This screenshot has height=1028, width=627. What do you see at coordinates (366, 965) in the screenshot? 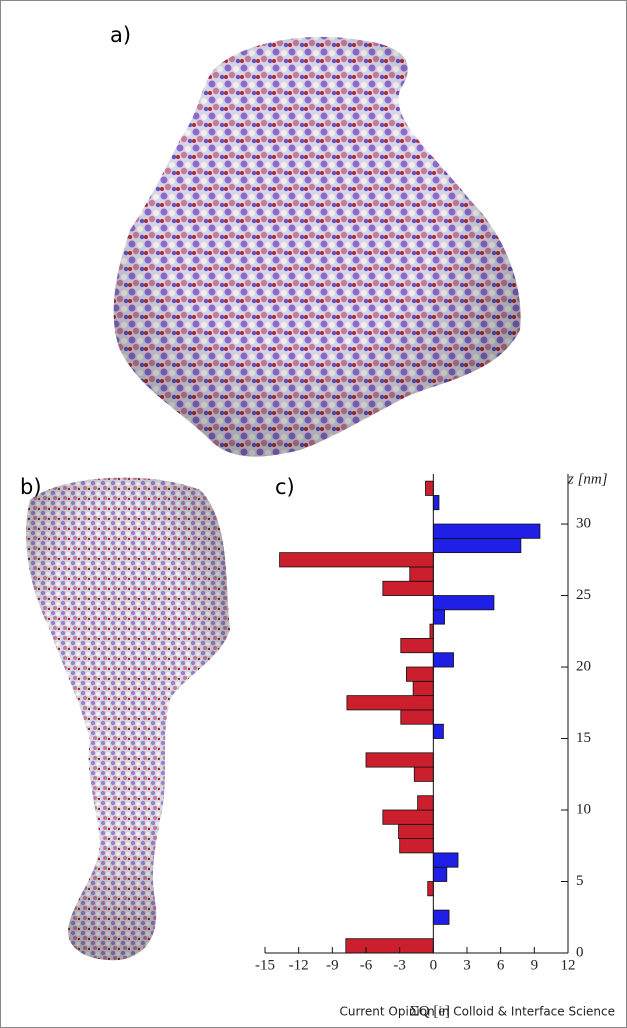
I see `x-tick-label: -6` at bounding box center [366, 965].